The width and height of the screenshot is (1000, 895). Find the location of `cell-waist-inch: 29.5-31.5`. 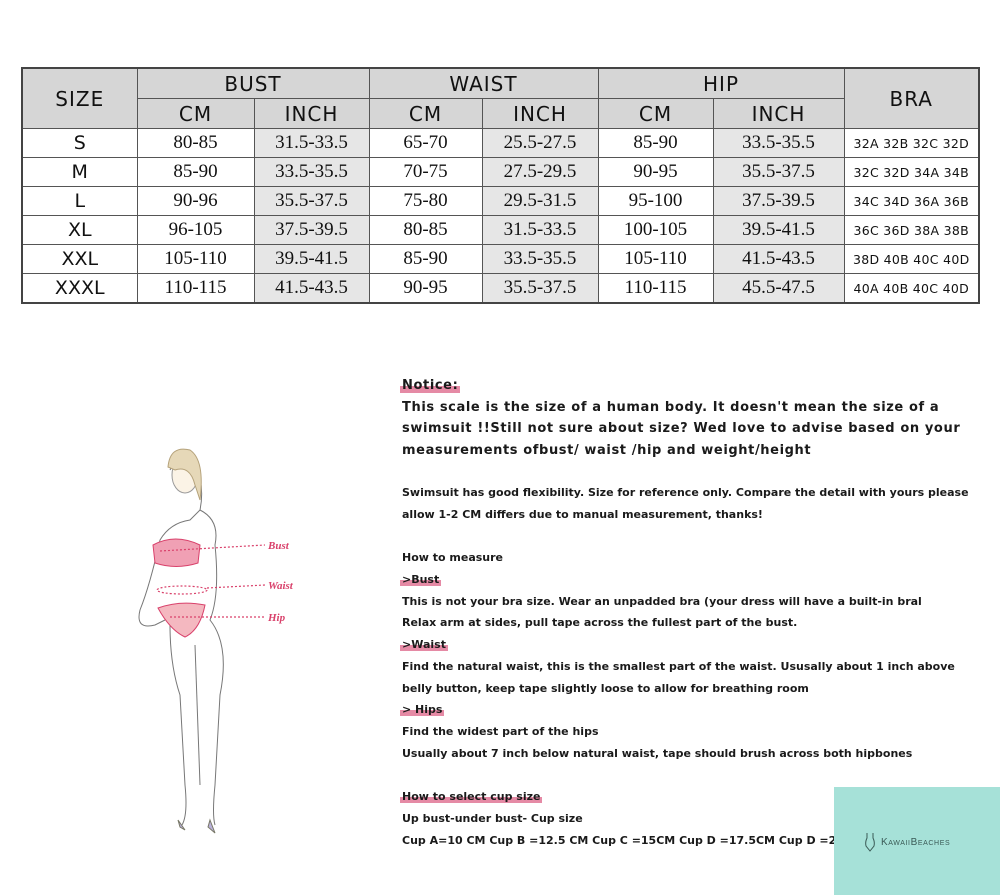

cell-waist-inch: 29.5-31.5 is located at coordinates (540, 201).